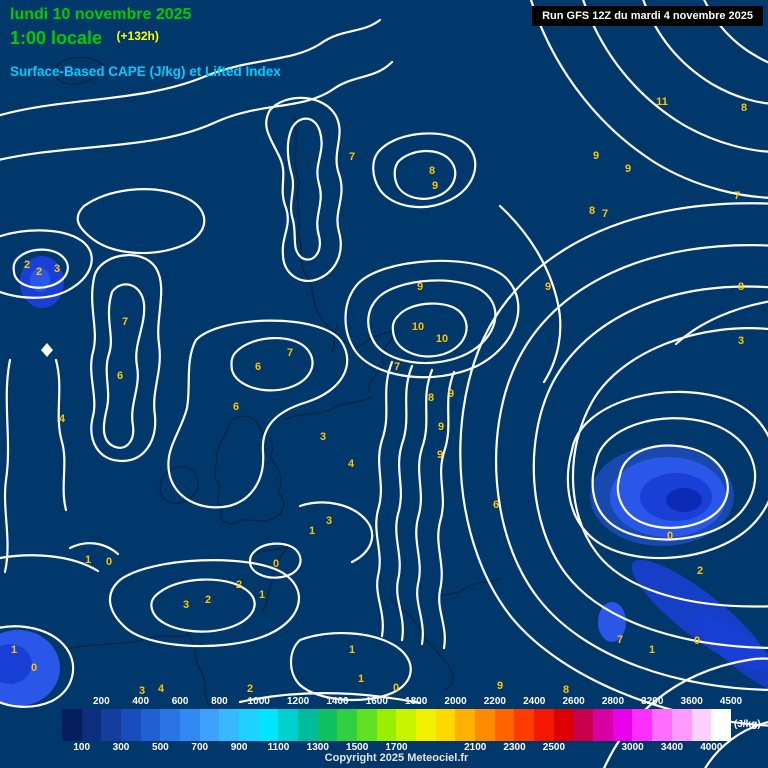 The height and width of the screenshot is (768, 768). I want to click on run-info-label: Run GFS 12Z du mardi 4 novembre 2025, so click(647, 16).